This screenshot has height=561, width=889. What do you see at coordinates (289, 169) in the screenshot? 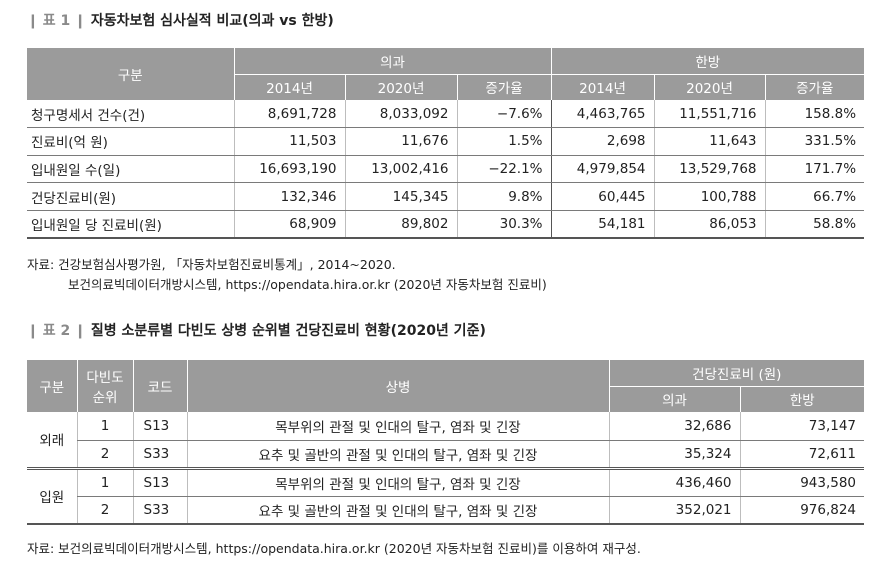
I see `table-cell: 16,693,190` at bounding box center [289, 169].